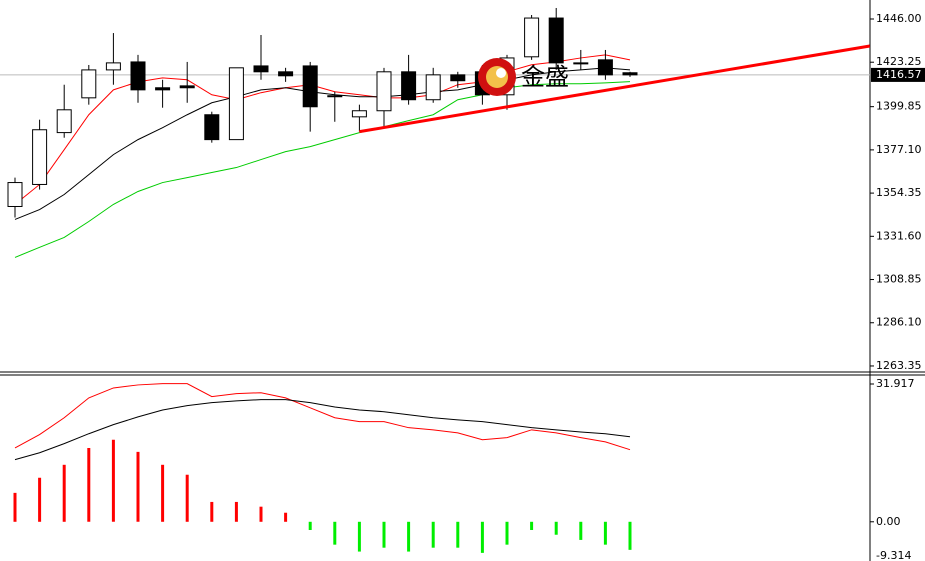 The height and width of the screenshot is (561, 925). Describe the element at coordinates (899, 61) in the screenshot. I see `y-tick-label: 1423.25` at that location.